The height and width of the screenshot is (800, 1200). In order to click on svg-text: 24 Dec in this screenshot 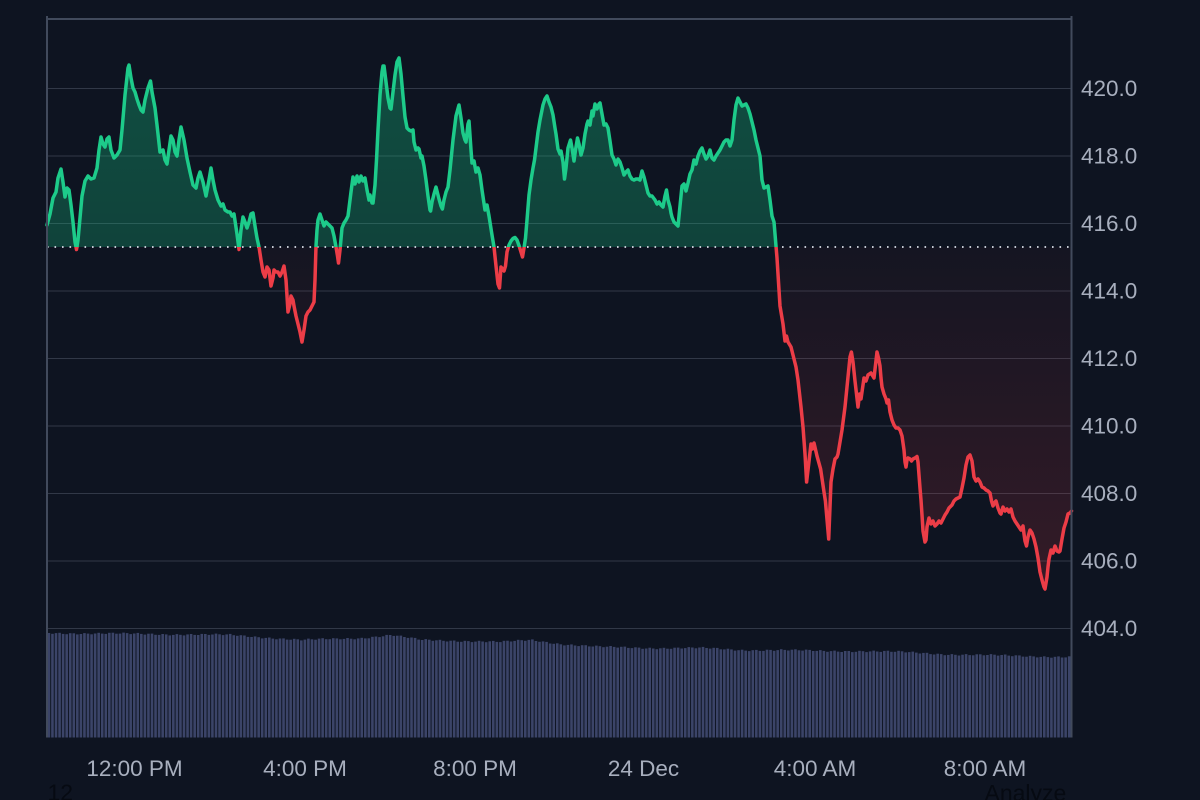, I will do `click(643, 768)`.